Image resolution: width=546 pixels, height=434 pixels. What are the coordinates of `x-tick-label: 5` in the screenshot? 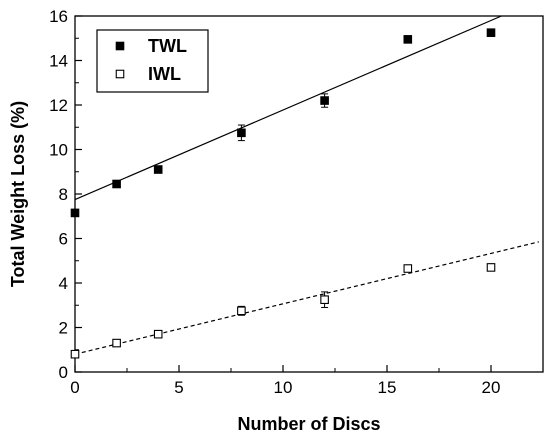 It's located at (178, 387).